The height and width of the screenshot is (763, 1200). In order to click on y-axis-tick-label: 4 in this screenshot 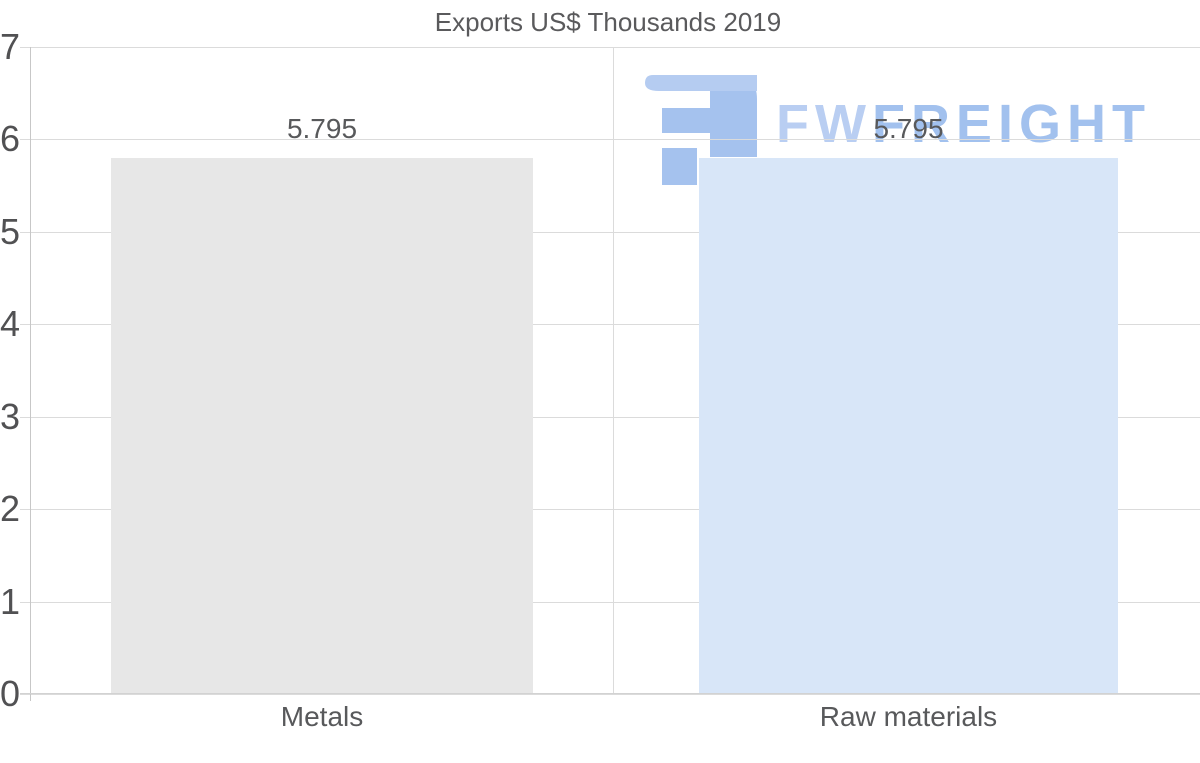, I will do `click(10, 324)`.